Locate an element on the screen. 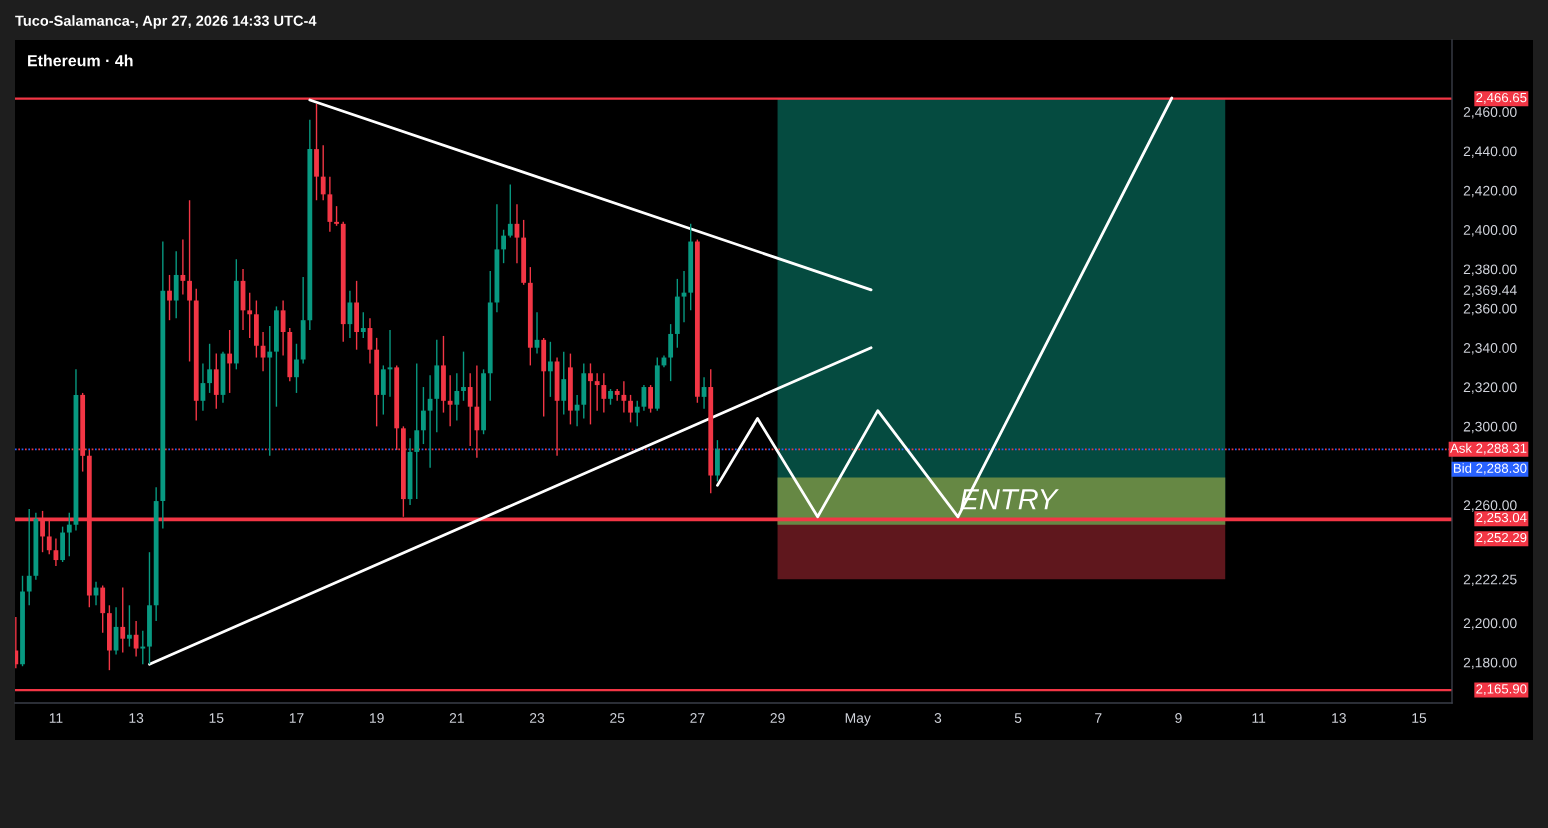 The width and height of the screenshot is (1548, 828). x-tick-label: 17 is located at coordinates (296, 718).